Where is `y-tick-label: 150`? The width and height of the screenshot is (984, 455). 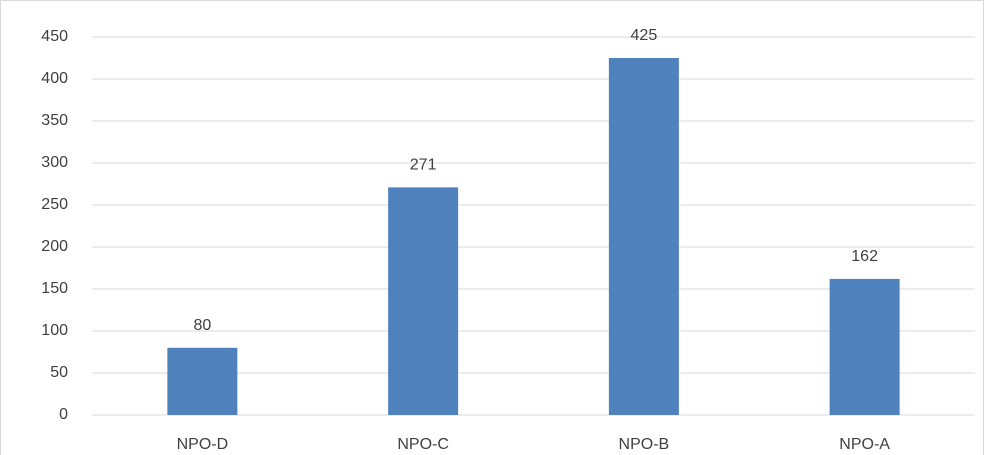
y-tick-label: 150 is located at coordinates (54, 288).